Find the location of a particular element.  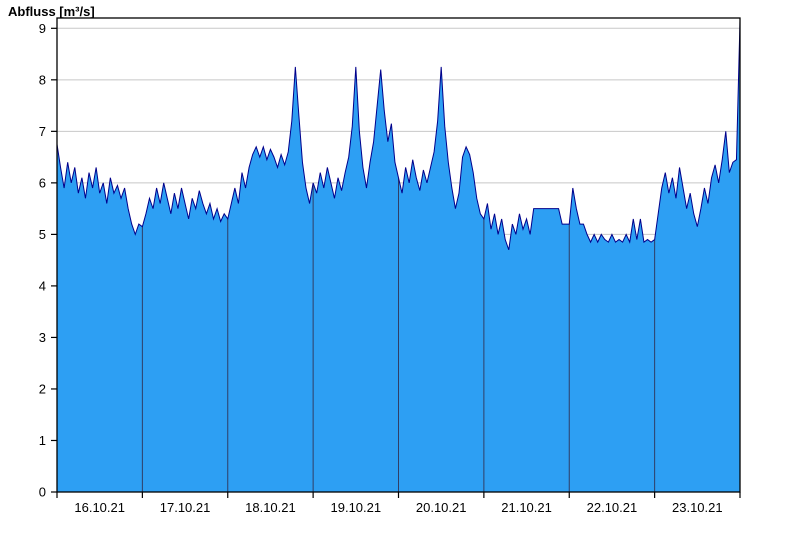

y-tick-label: 1 is located at coordinates (42, 440).